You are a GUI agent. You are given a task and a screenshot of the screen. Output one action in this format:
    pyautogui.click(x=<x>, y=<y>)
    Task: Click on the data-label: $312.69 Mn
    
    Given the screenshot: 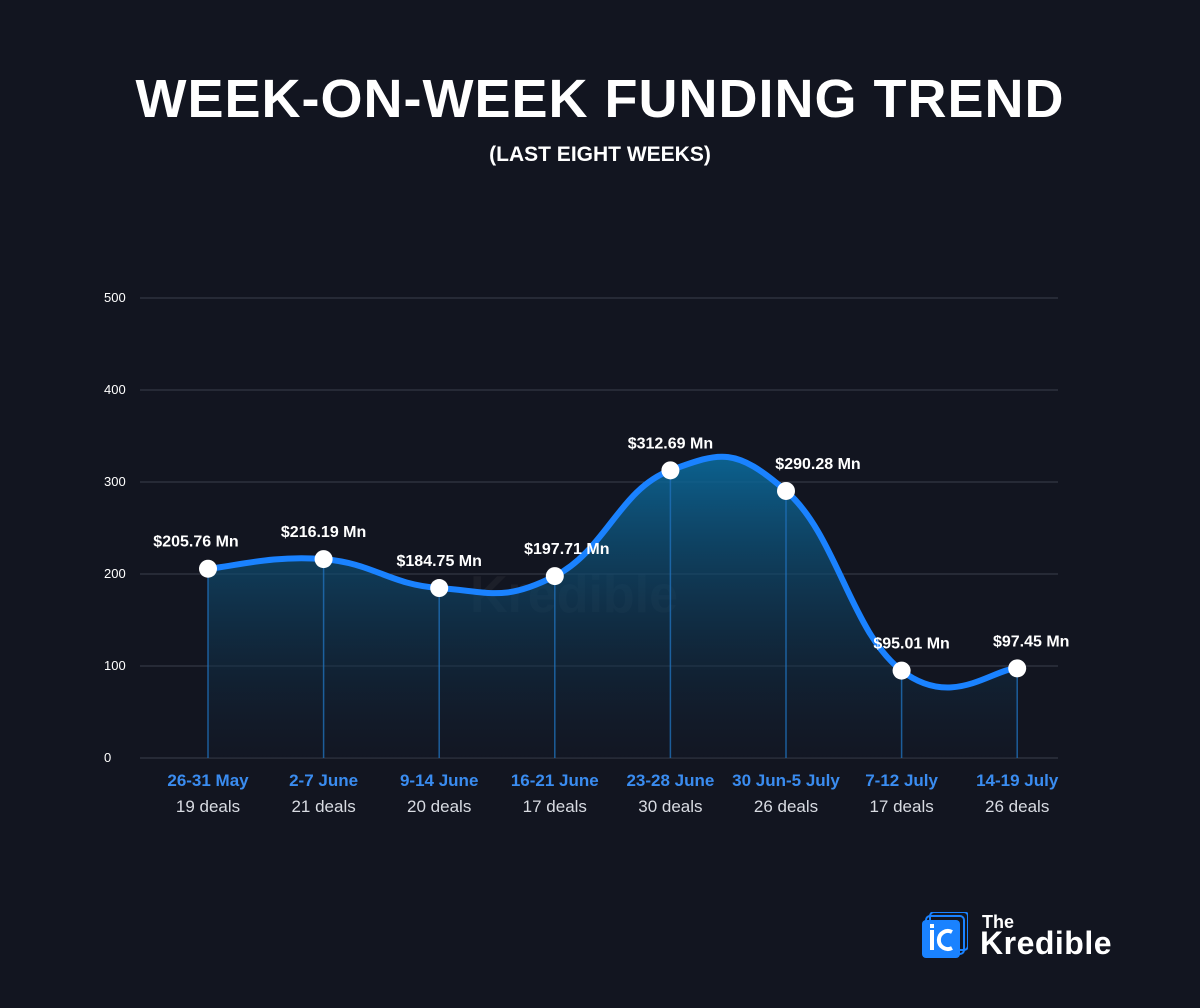 What is the action you would take?
    pyautogui.click(x=670, y=443)
    